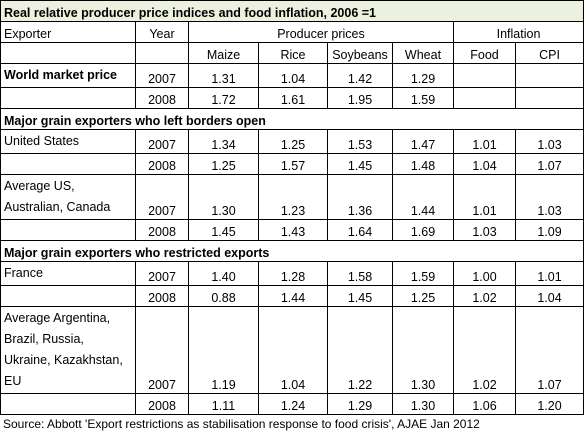  I want to click on value-cell: 1.06, so click(484, 404).